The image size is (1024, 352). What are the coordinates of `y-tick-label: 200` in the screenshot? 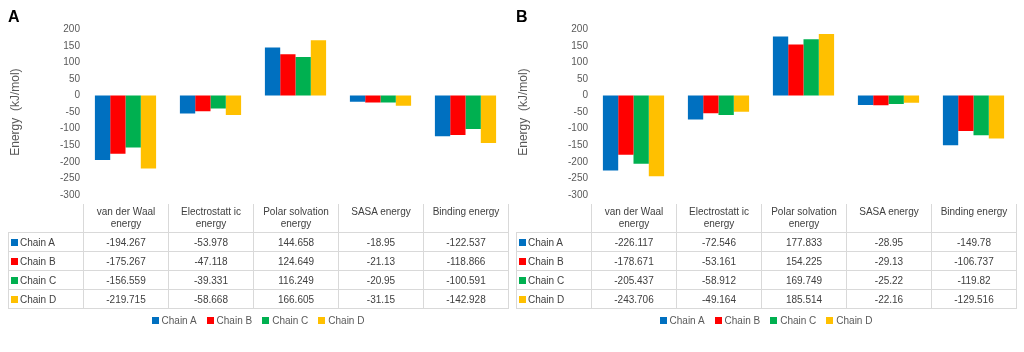 It's located at (580, 28).